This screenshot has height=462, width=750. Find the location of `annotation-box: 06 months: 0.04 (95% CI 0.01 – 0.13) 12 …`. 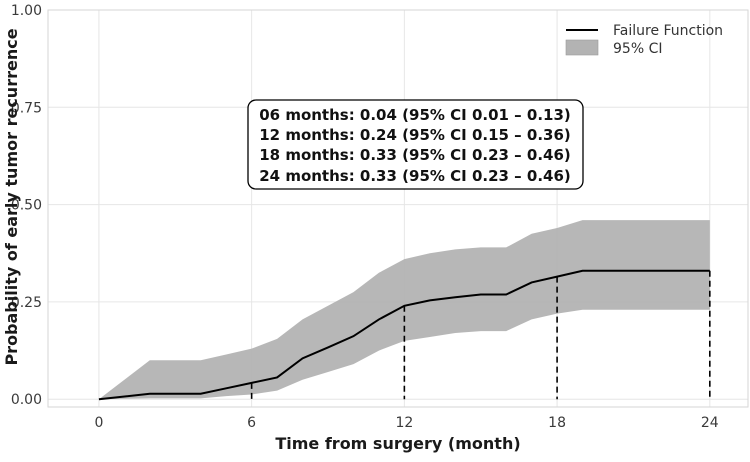

annotation-box: 06 months: 0.04 (95% CI 0.01 – 0.13) 12 … is located at coordinates (415, 144).